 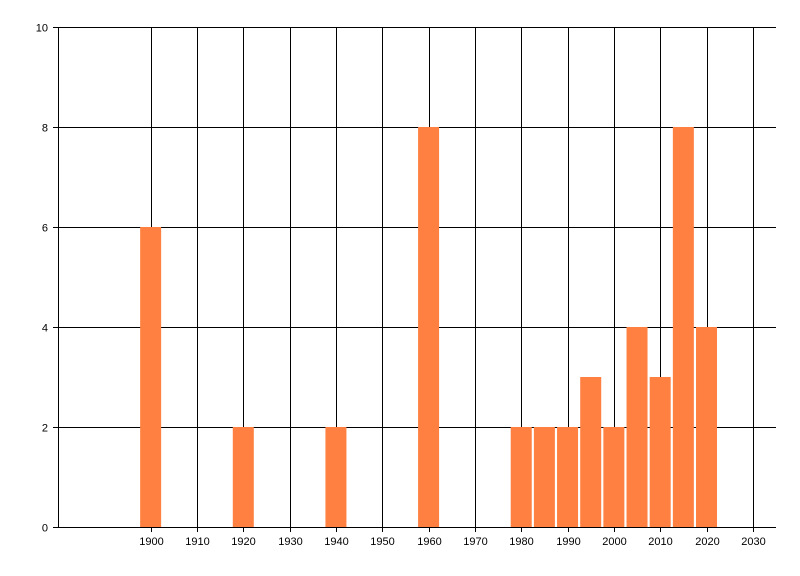 What do you see at coordinates (151, 542) in the screenshot?
I see `x-tick-label: 1900` at bounding box center [151, 542].